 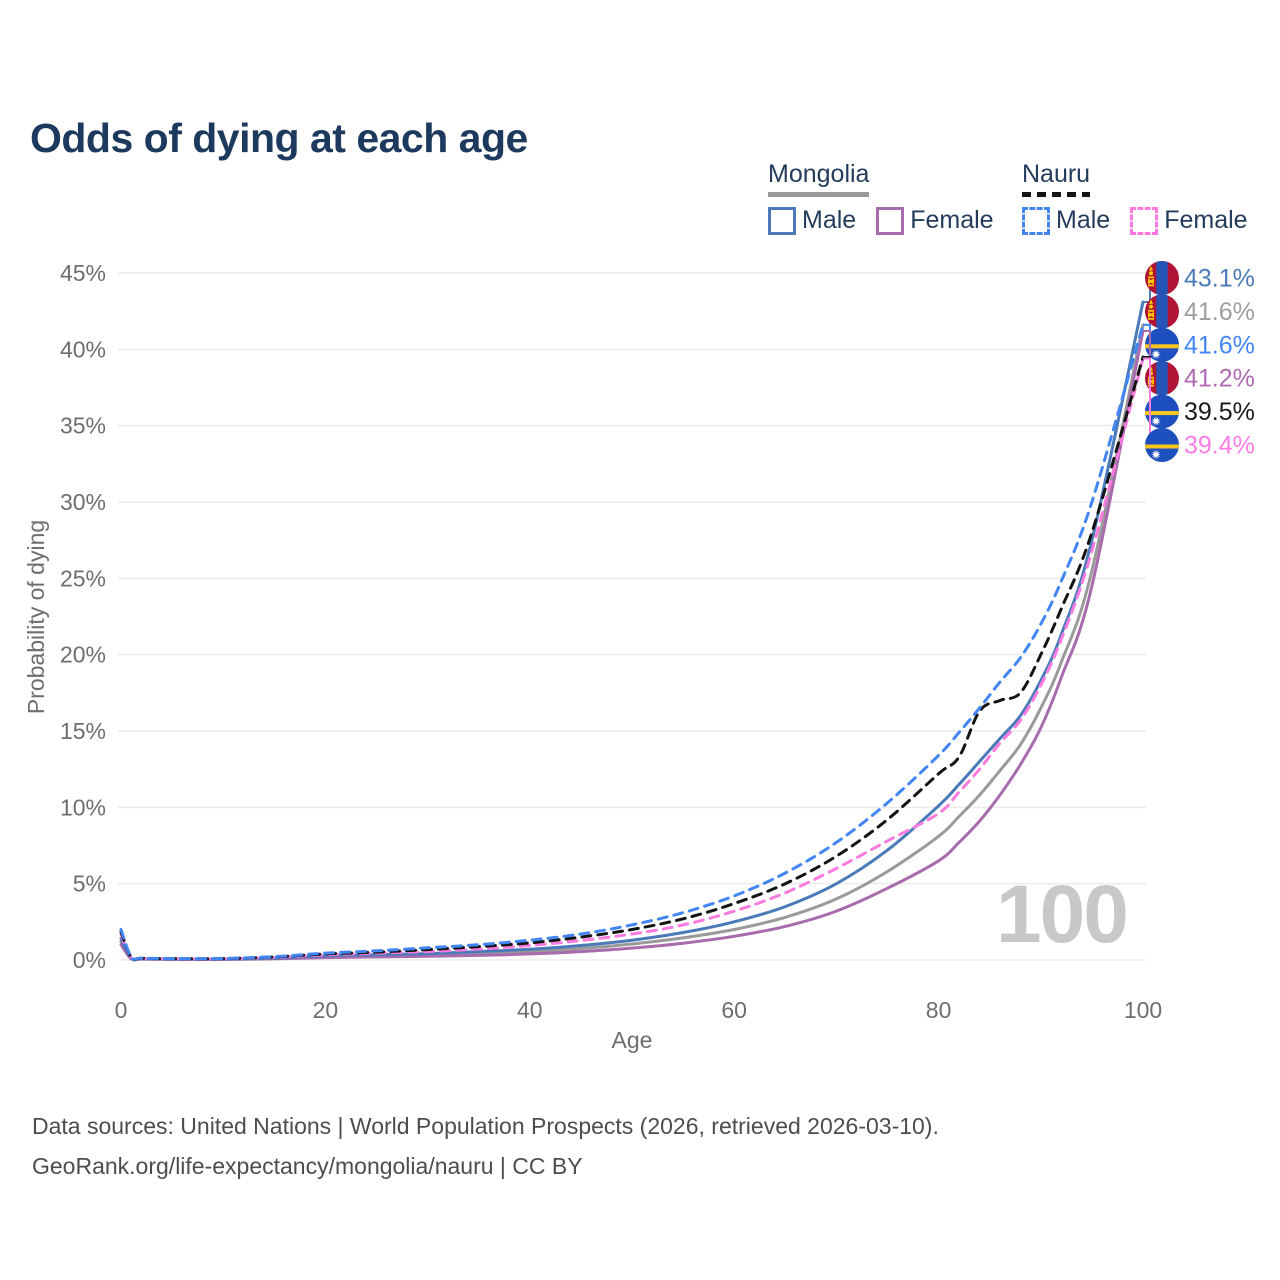 What do you see at coordinates (83, 655) in the screenshot?
I see `y-tick-label: 20%` at bounding box center [83, 655].